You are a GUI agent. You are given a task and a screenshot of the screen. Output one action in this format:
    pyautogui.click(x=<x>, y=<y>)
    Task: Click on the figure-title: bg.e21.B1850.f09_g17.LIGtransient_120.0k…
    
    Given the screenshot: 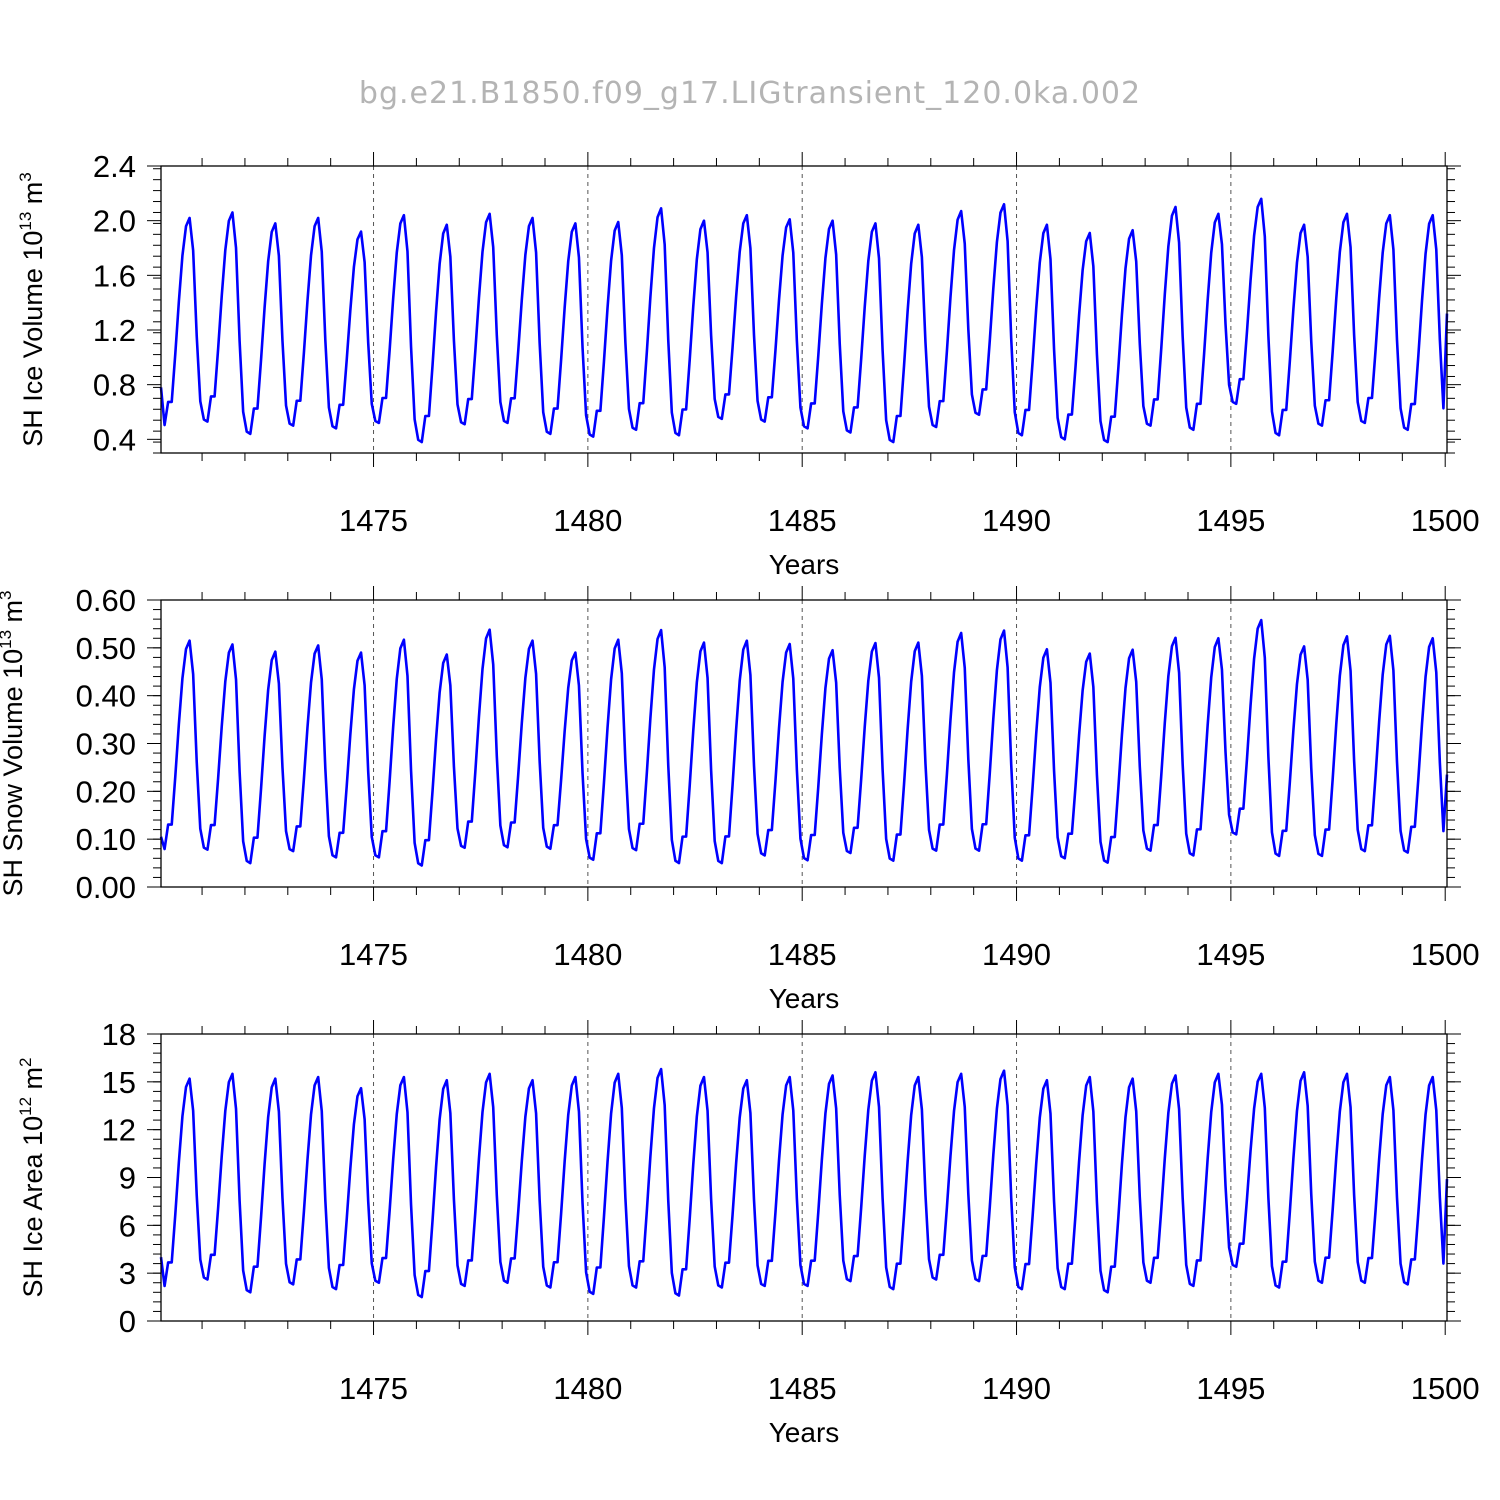 What is the action you would take?
    pyautogui.click(x=750, y=93)
    